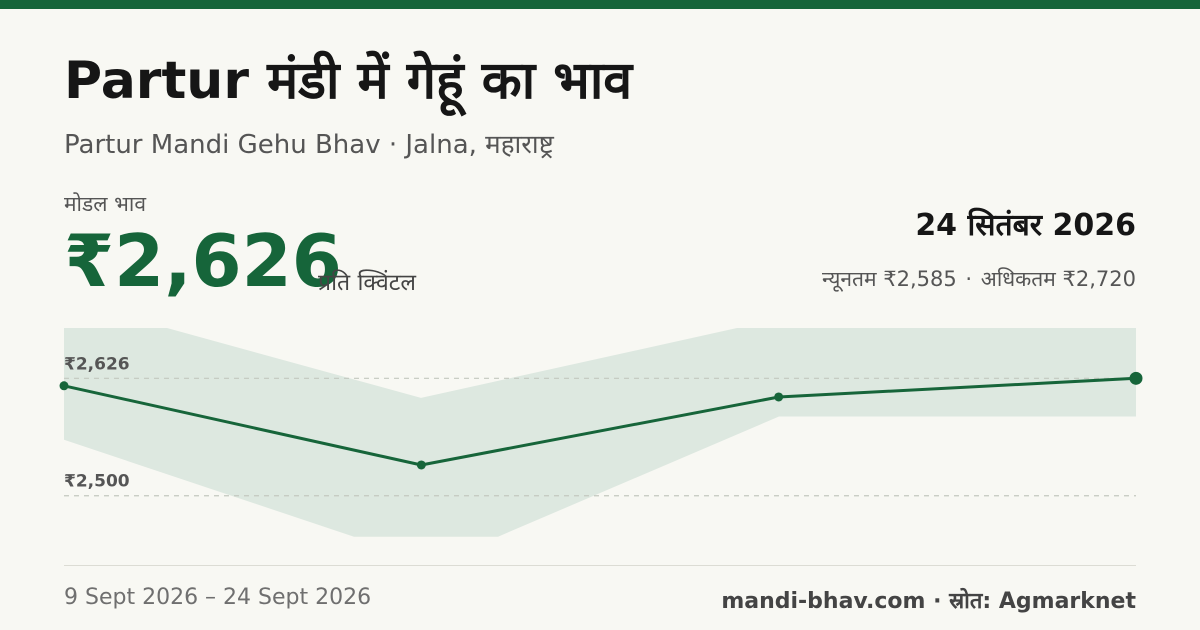 This screenshot has width=1200, height=630. I want to click on footer-divider, so click(600, 565).